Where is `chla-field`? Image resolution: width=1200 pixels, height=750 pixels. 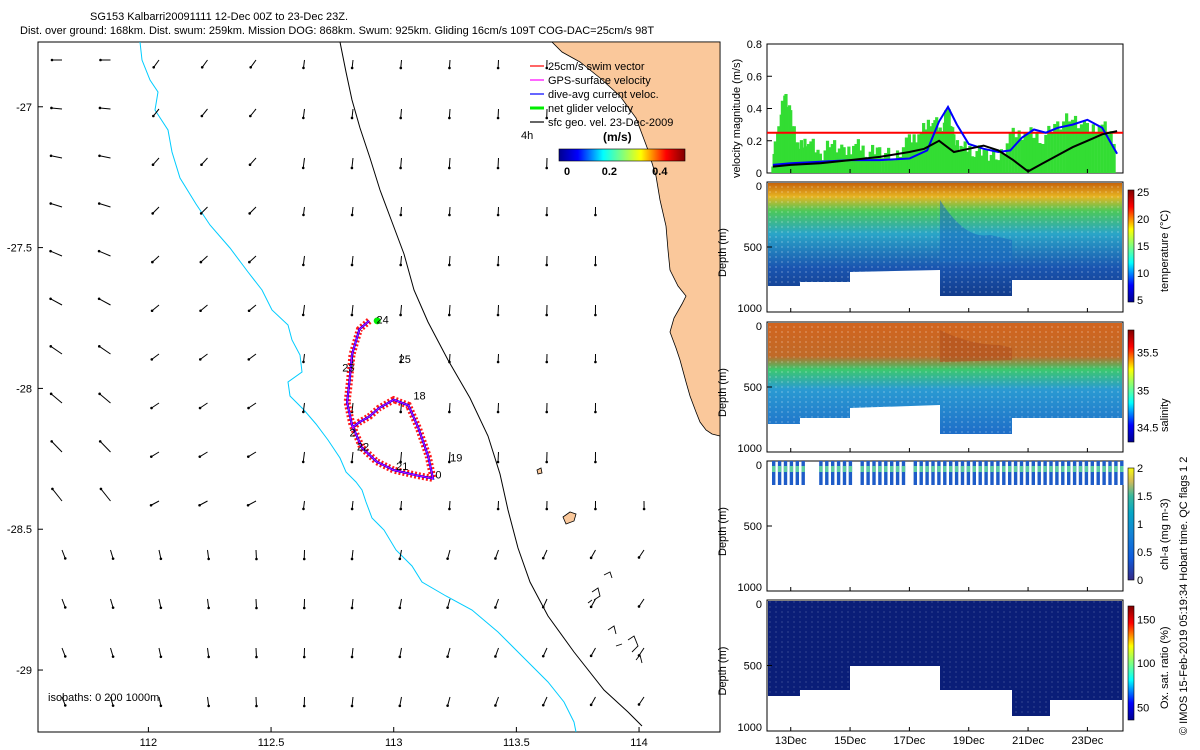 chla-field is located at coordinates (948, 473).